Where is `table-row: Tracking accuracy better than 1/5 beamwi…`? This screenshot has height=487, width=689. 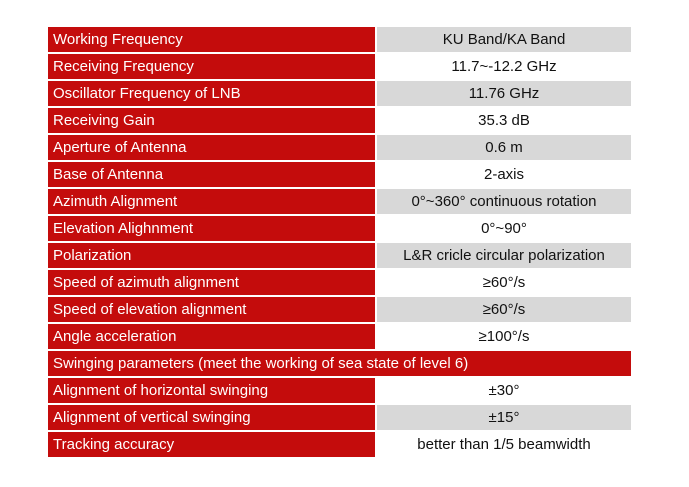 table-row: Tracking accuracy better than 1/5 beamwi… is located at coordinates (339, 445).